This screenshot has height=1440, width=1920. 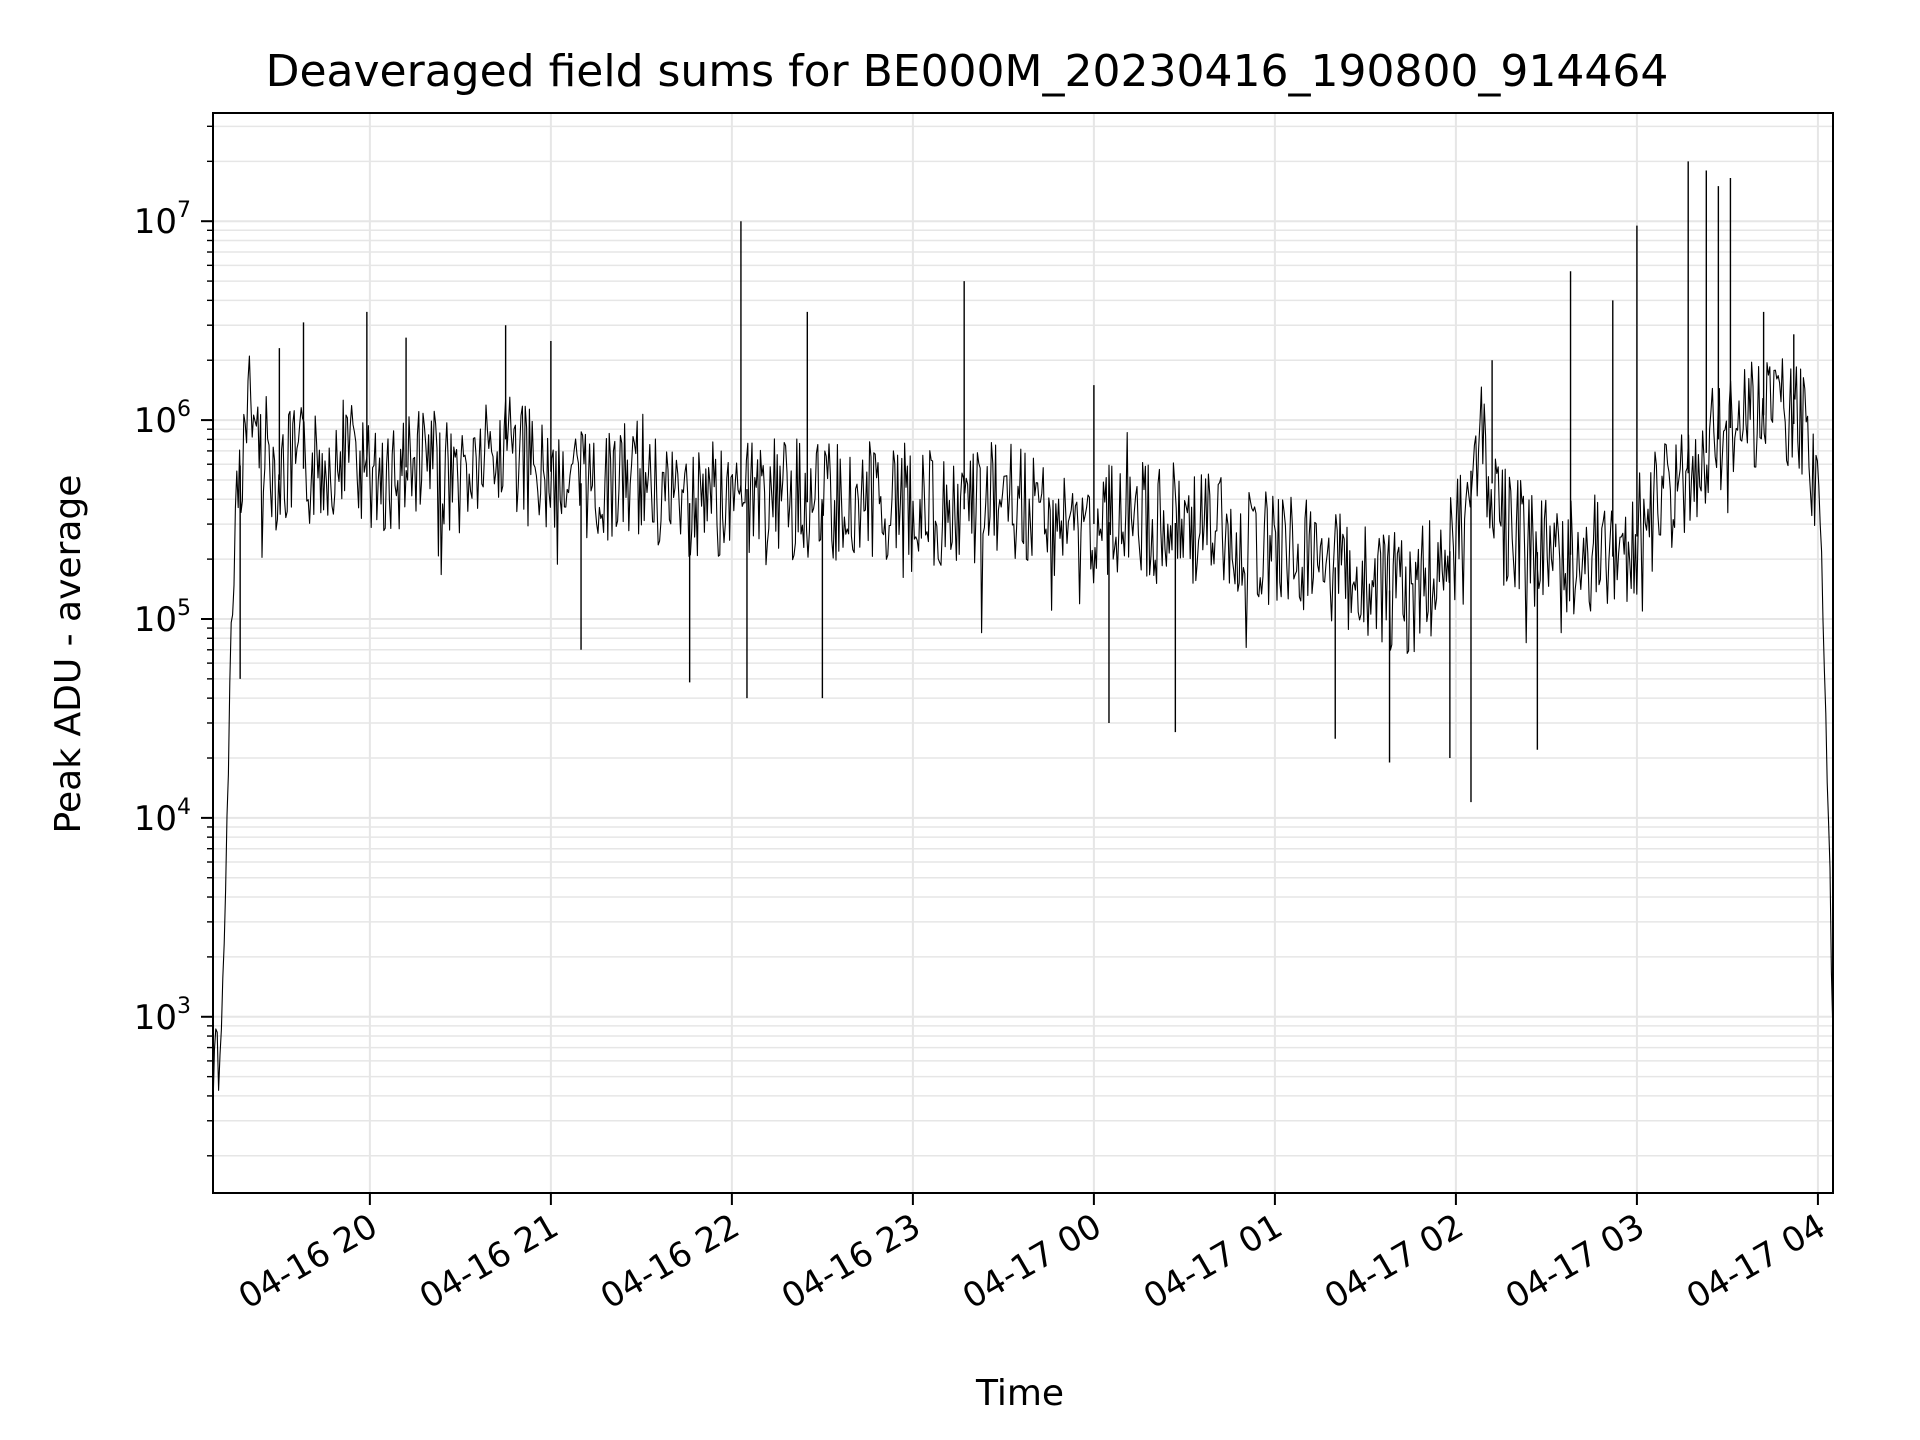 I want to click on y-axis-ticks: 10³ 10⁴ 10⁵ 10⁶ 10⁷, so click(x=173, y=641).